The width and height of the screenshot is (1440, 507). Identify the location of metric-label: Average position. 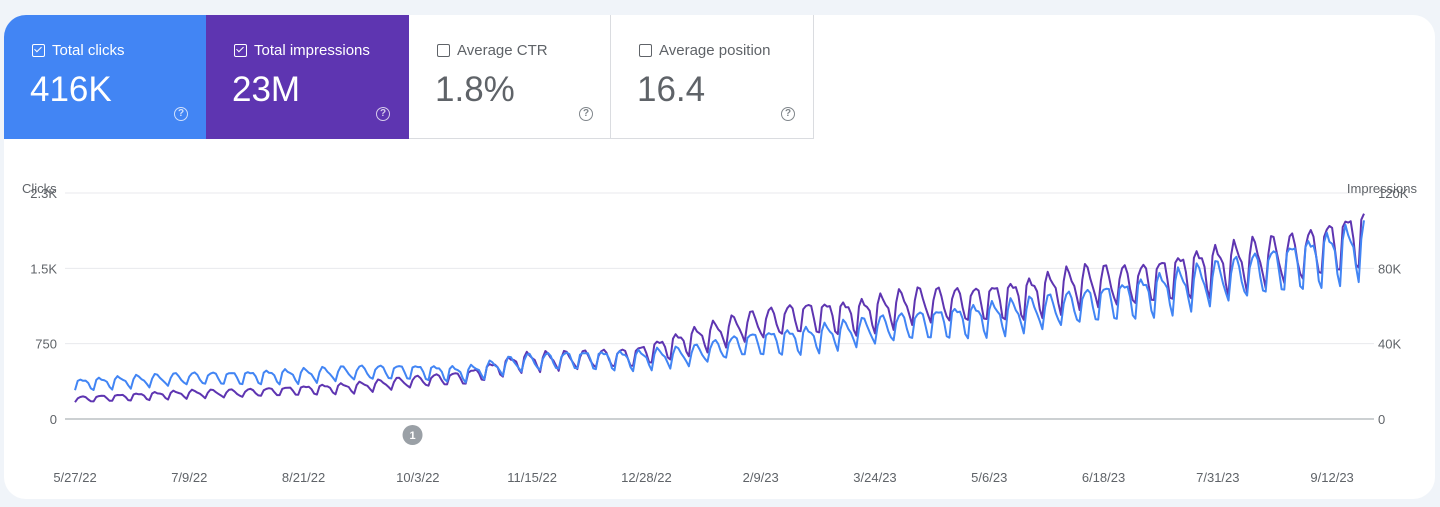
(715, 50).